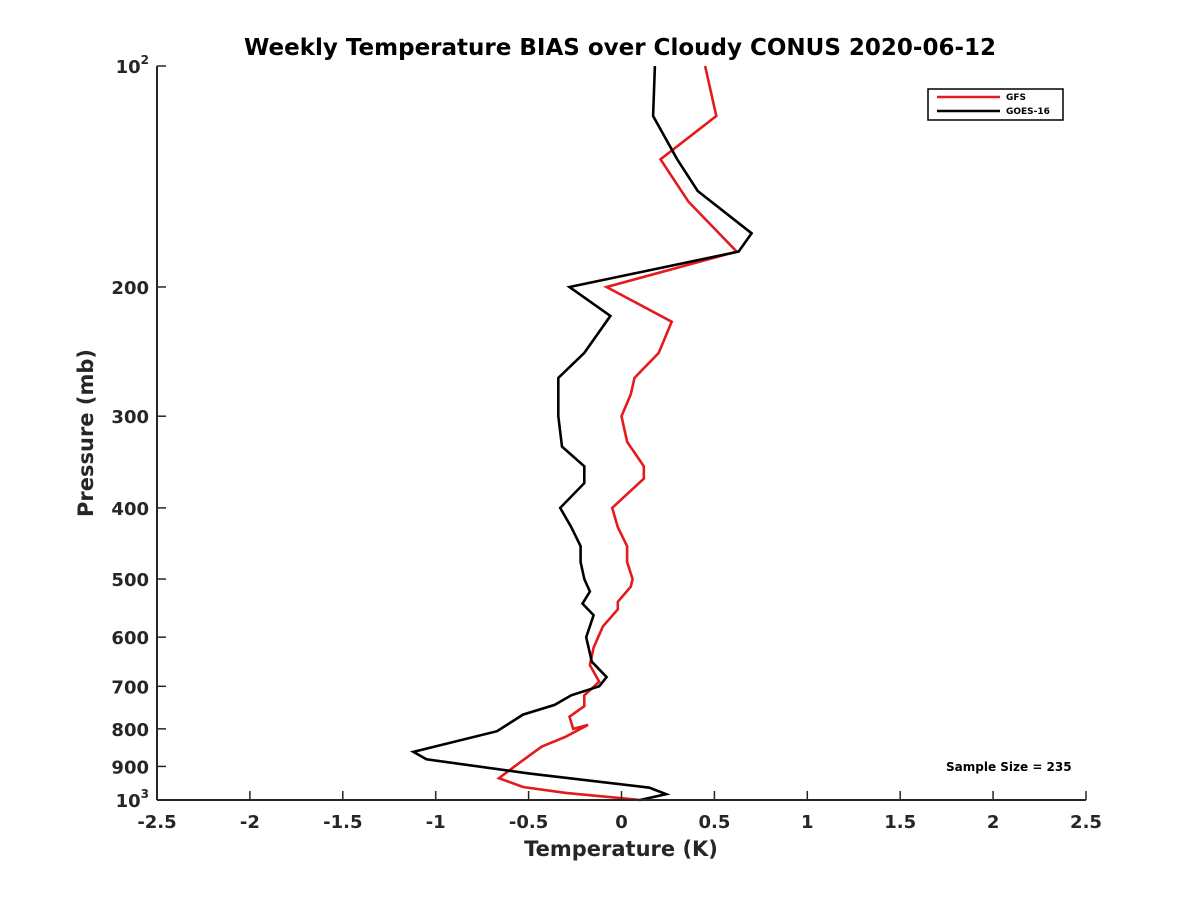 This screenshot has width=1200, height=900. Describe the element at coordinates (1086, 822) in the screenshot. I see `x-tick-label: 2.5` at that location.